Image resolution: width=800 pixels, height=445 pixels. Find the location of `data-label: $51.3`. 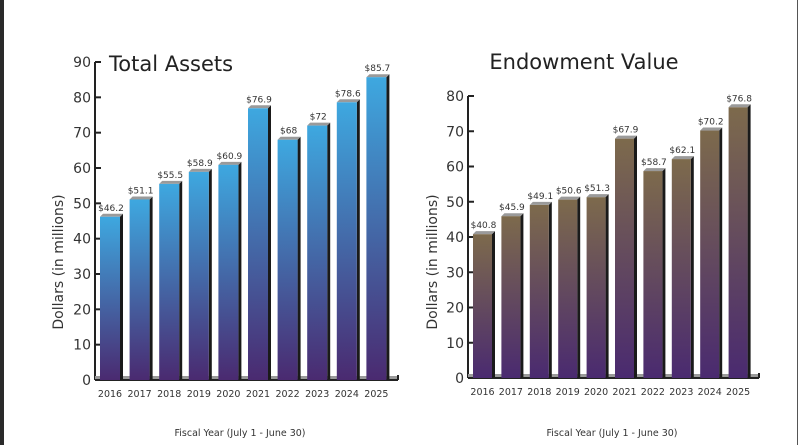

data-label: $51.3 is located at coordinates (597, 189).